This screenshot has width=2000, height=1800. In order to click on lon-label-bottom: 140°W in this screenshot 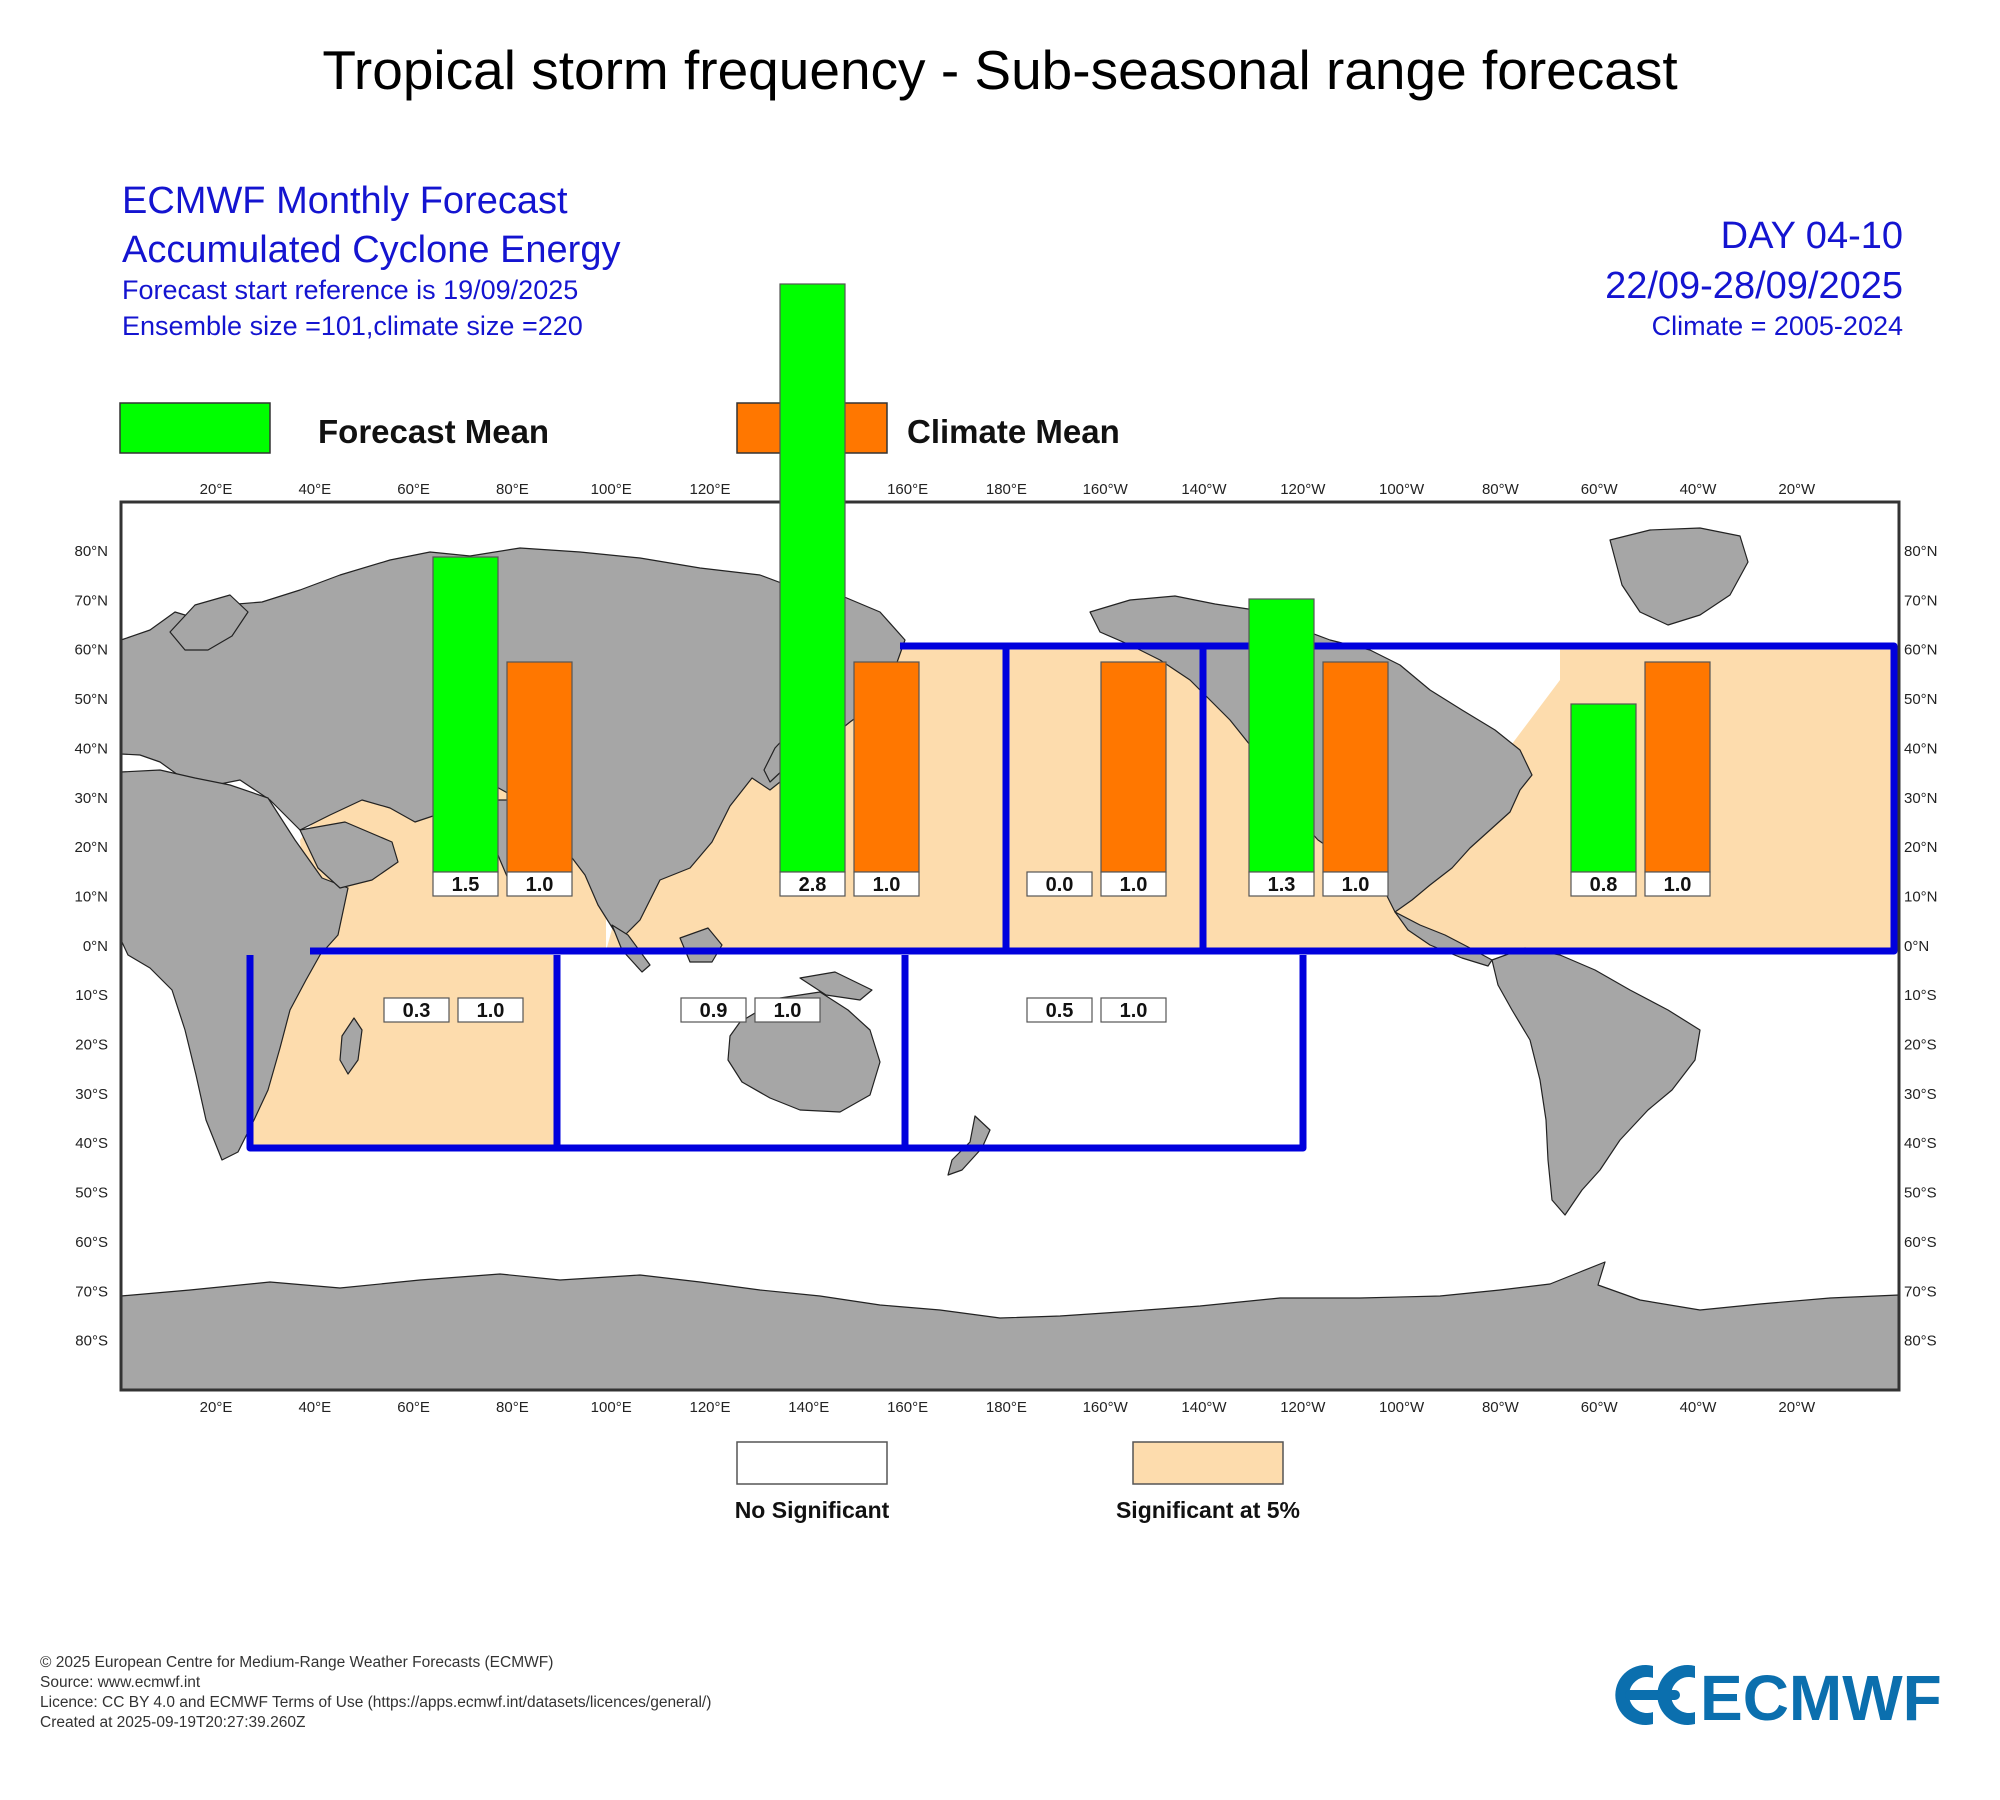, I will do `click(1204, 1407)`.